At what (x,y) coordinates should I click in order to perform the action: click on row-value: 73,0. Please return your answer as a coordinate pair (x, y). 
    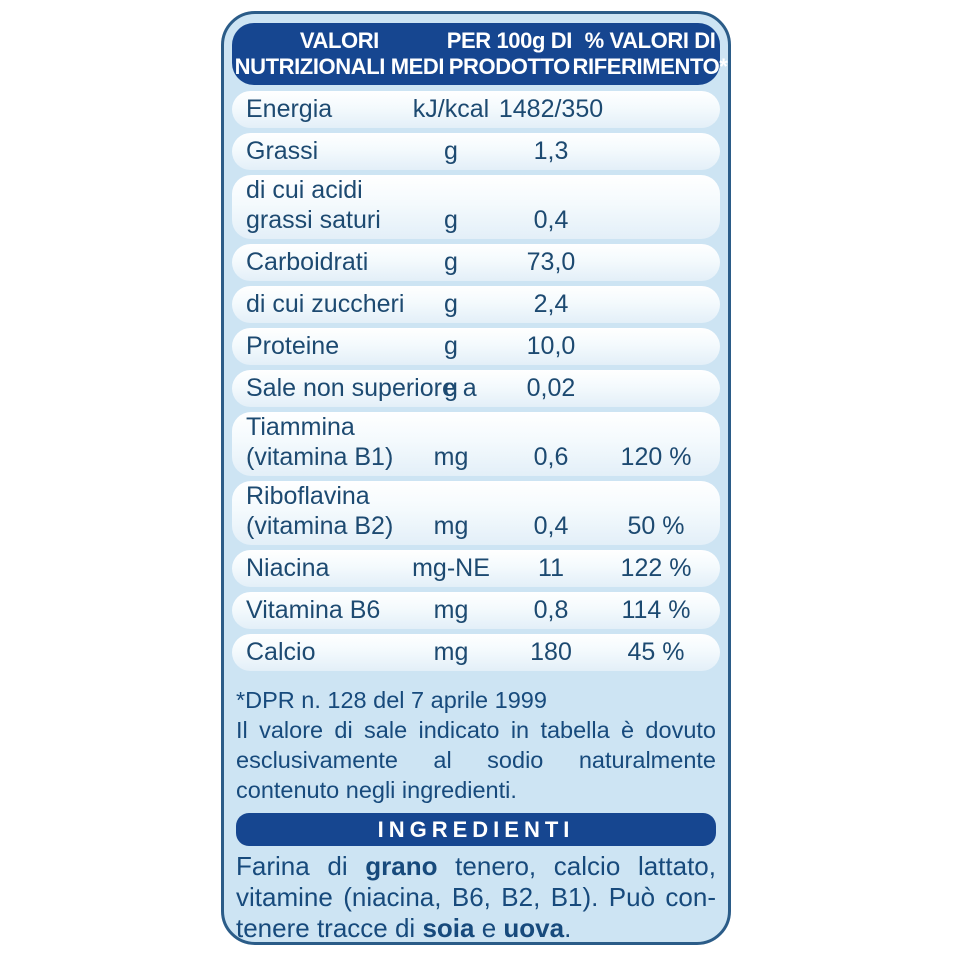
    Looking at the image, I should click on (551, 262).